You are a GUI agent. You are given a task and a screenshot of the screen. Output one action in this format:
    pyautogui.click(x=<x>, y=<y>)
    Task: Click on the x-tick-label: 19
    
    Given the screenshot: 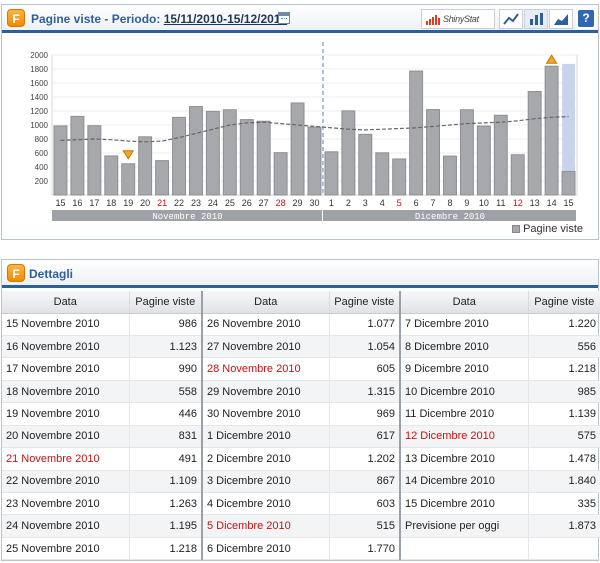 What is the action you would take?
    pyautogui.click(x=128, y=203)
    